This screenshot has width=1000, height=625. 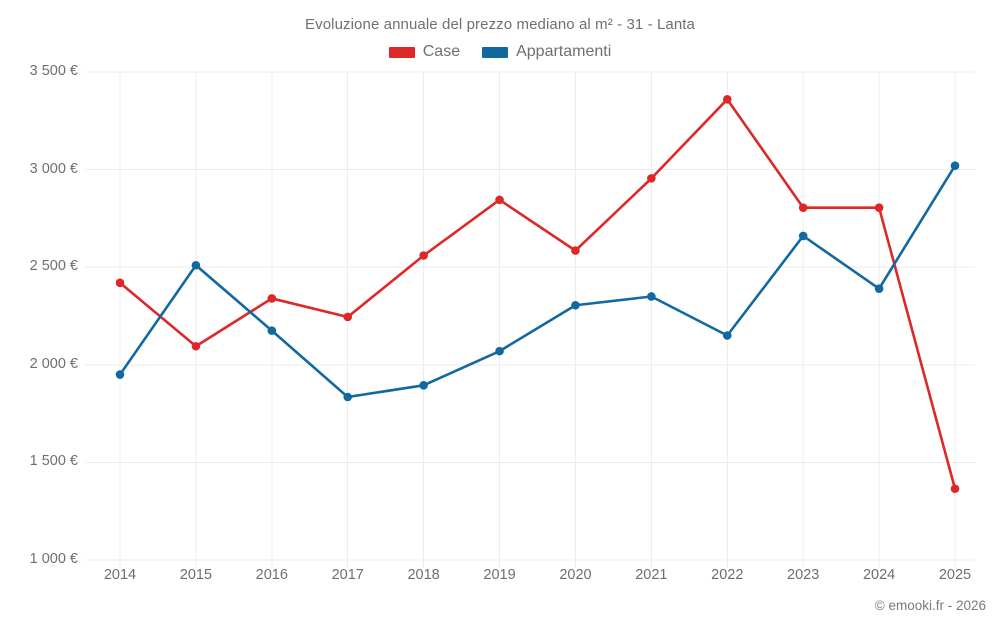 What do you see at coordinates (120, 575) in the screenshot?
I see `x-axis-tick-label: 2014` at bounding box center [120, 575].